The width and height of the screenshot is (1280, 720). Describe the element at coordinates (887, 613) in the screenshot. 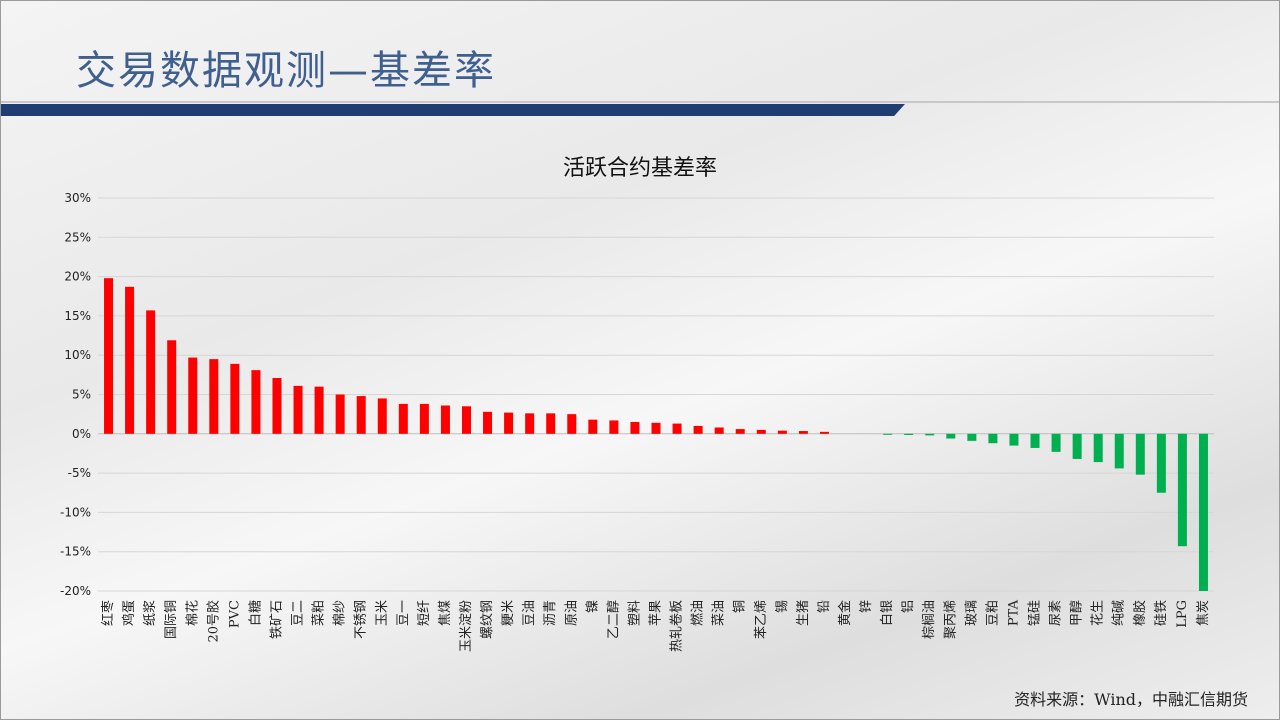

I see `x-tick-label: 白银` at that location.